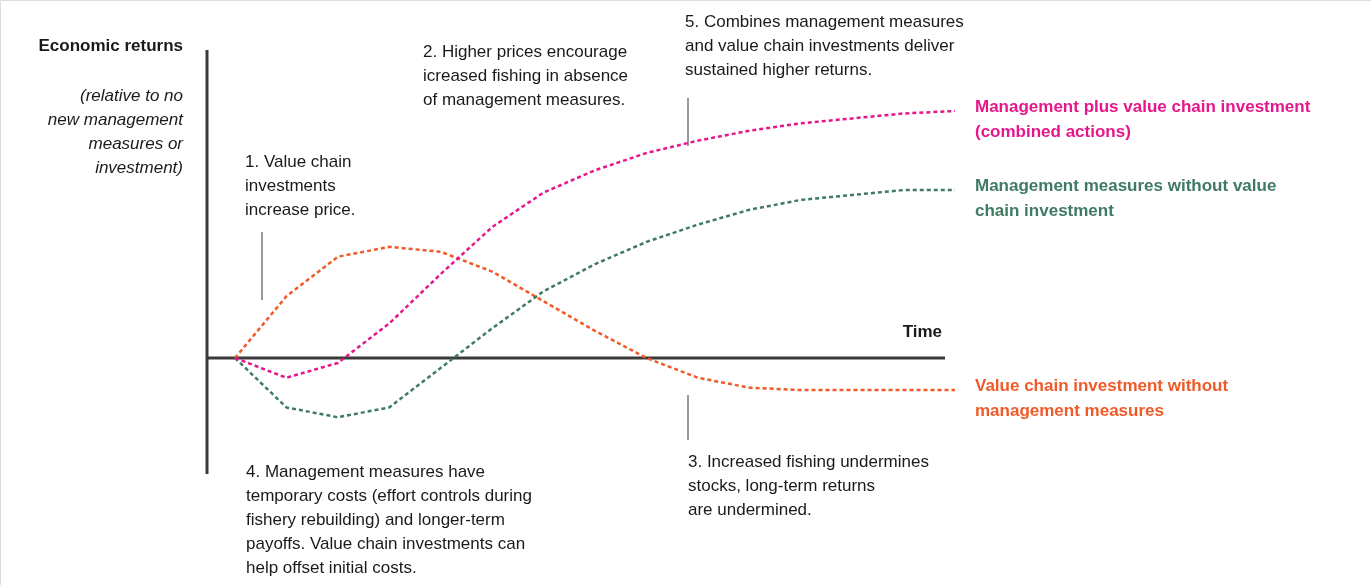 The height and width of the screenshot is (585, 1371). Describe the element at coordinates (1126, 198) in the screenshot. I see `series-label: Management measures without value chain investment` at that location.